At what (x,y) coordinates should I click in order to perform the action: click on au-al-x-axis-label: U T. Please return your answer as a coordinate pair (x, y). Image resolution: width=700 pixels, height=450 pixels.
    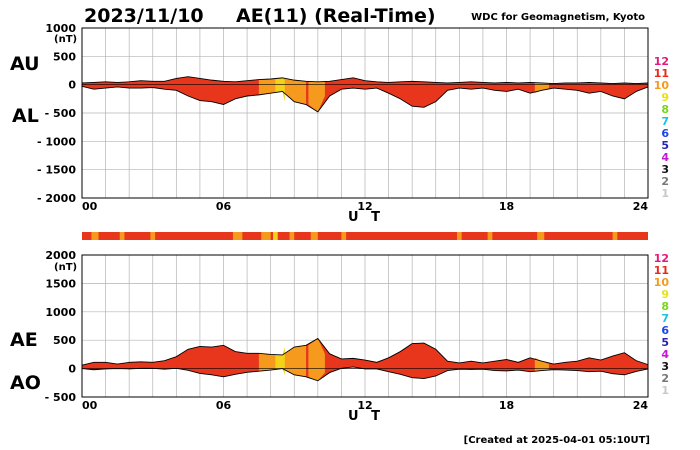
    Looking at the image, I should click on (366, 217).